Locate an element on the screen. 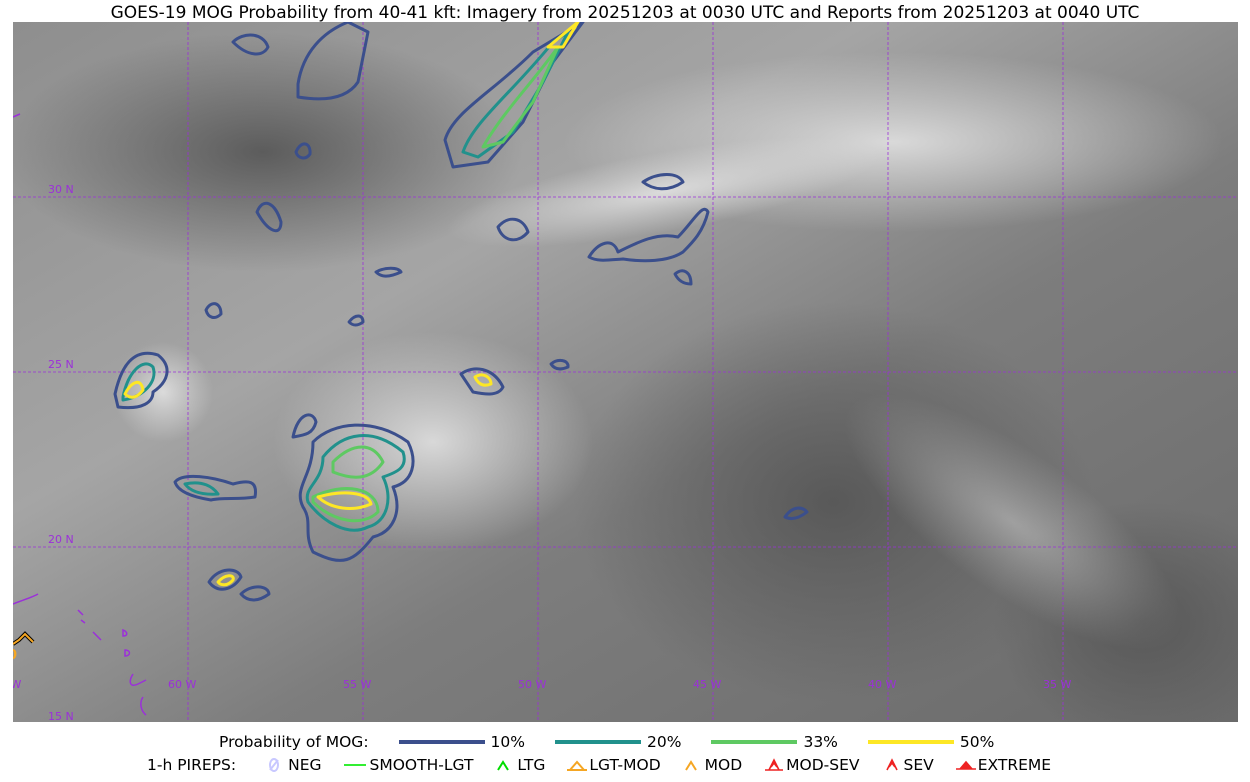  pirep-legend-item: MOD-SEV is located at coordinates (812, 765).